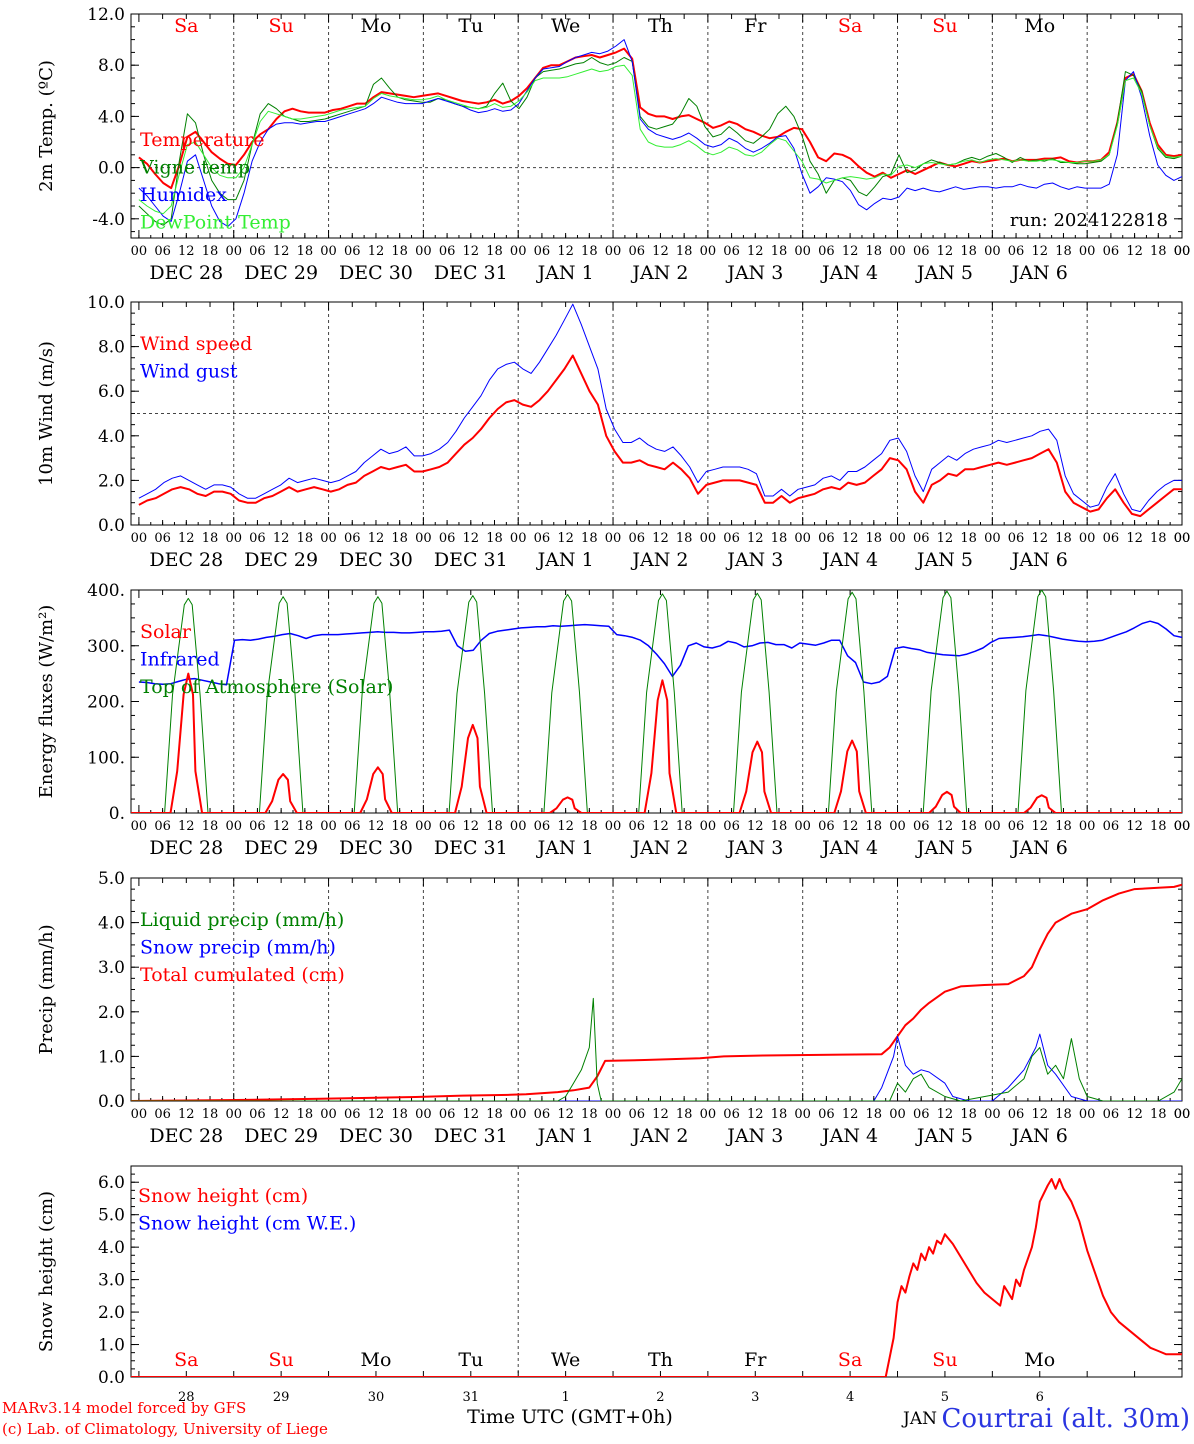 This screenshot has height=1444, width=1194. What do you see at coordinates (944, 848) in the screenshot?
I see `x-date-label: JAN 5` at bounding box center [944, 848].